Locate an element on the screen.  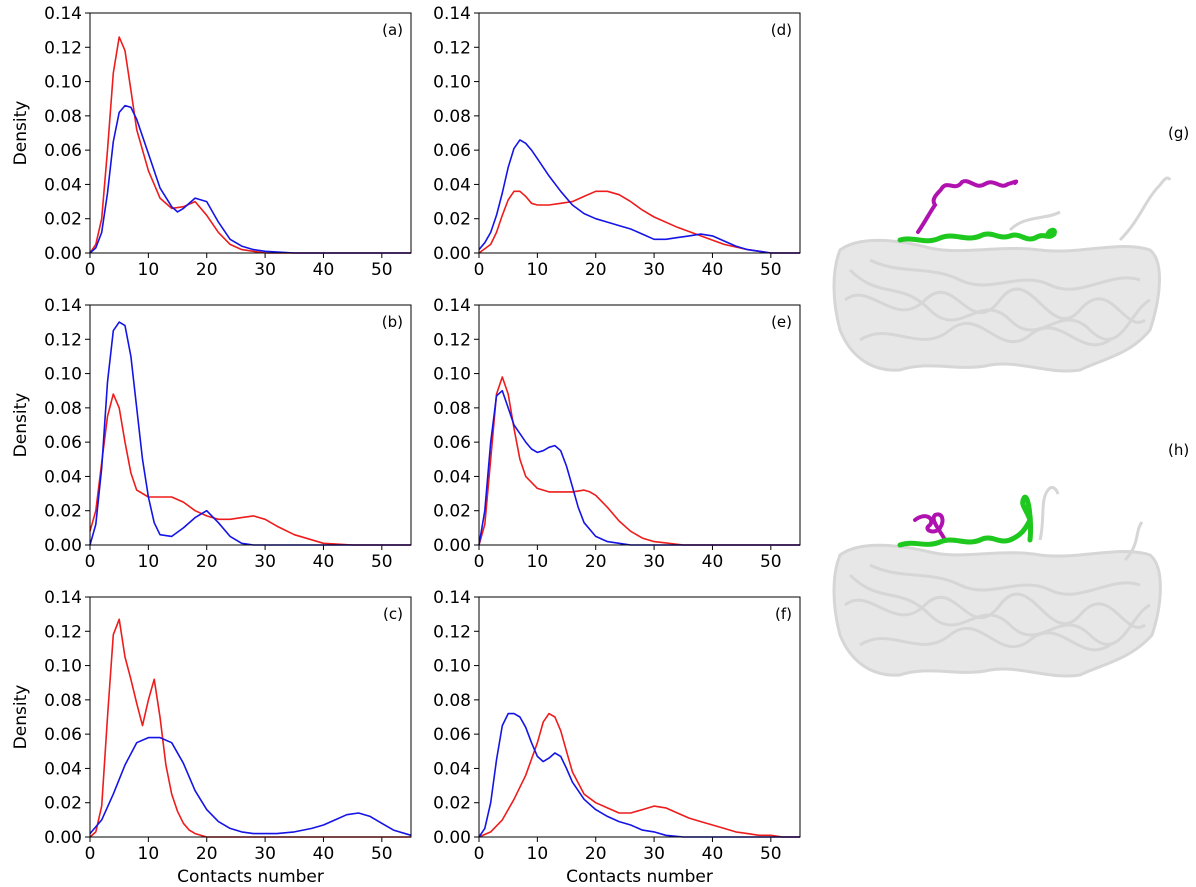
magenta-chain-g is located at coordinates (967, 206).